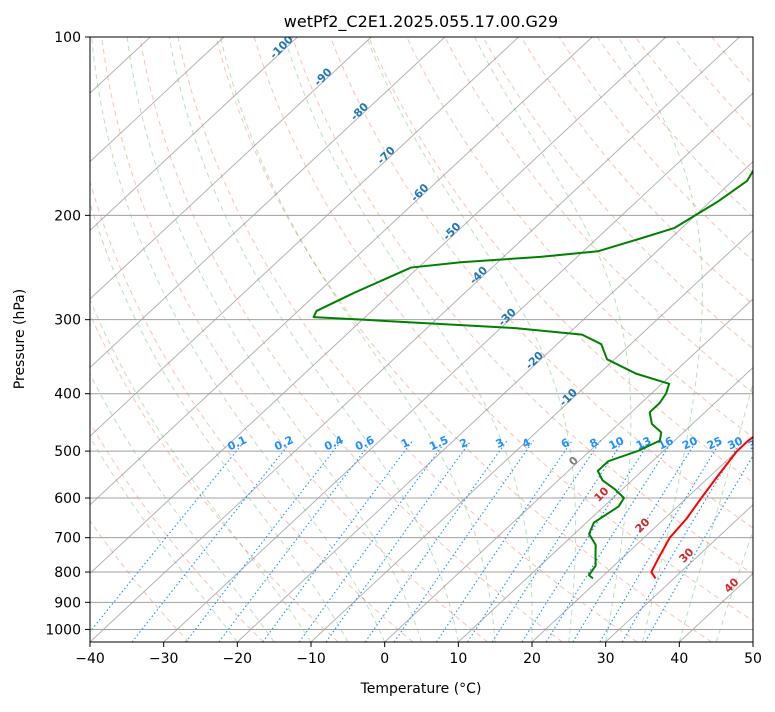 This screenshot has height=712, width=775. Describe the element at coordinates (679, 659) in the screenshot. I see `x-tick-label: 40` at that location.